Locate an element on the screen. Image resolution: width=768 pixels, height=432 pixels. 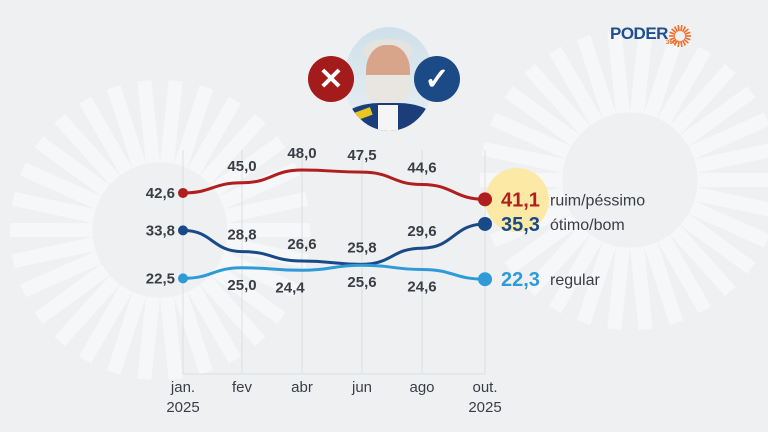
president-photo is located at coordinates (389, 79).